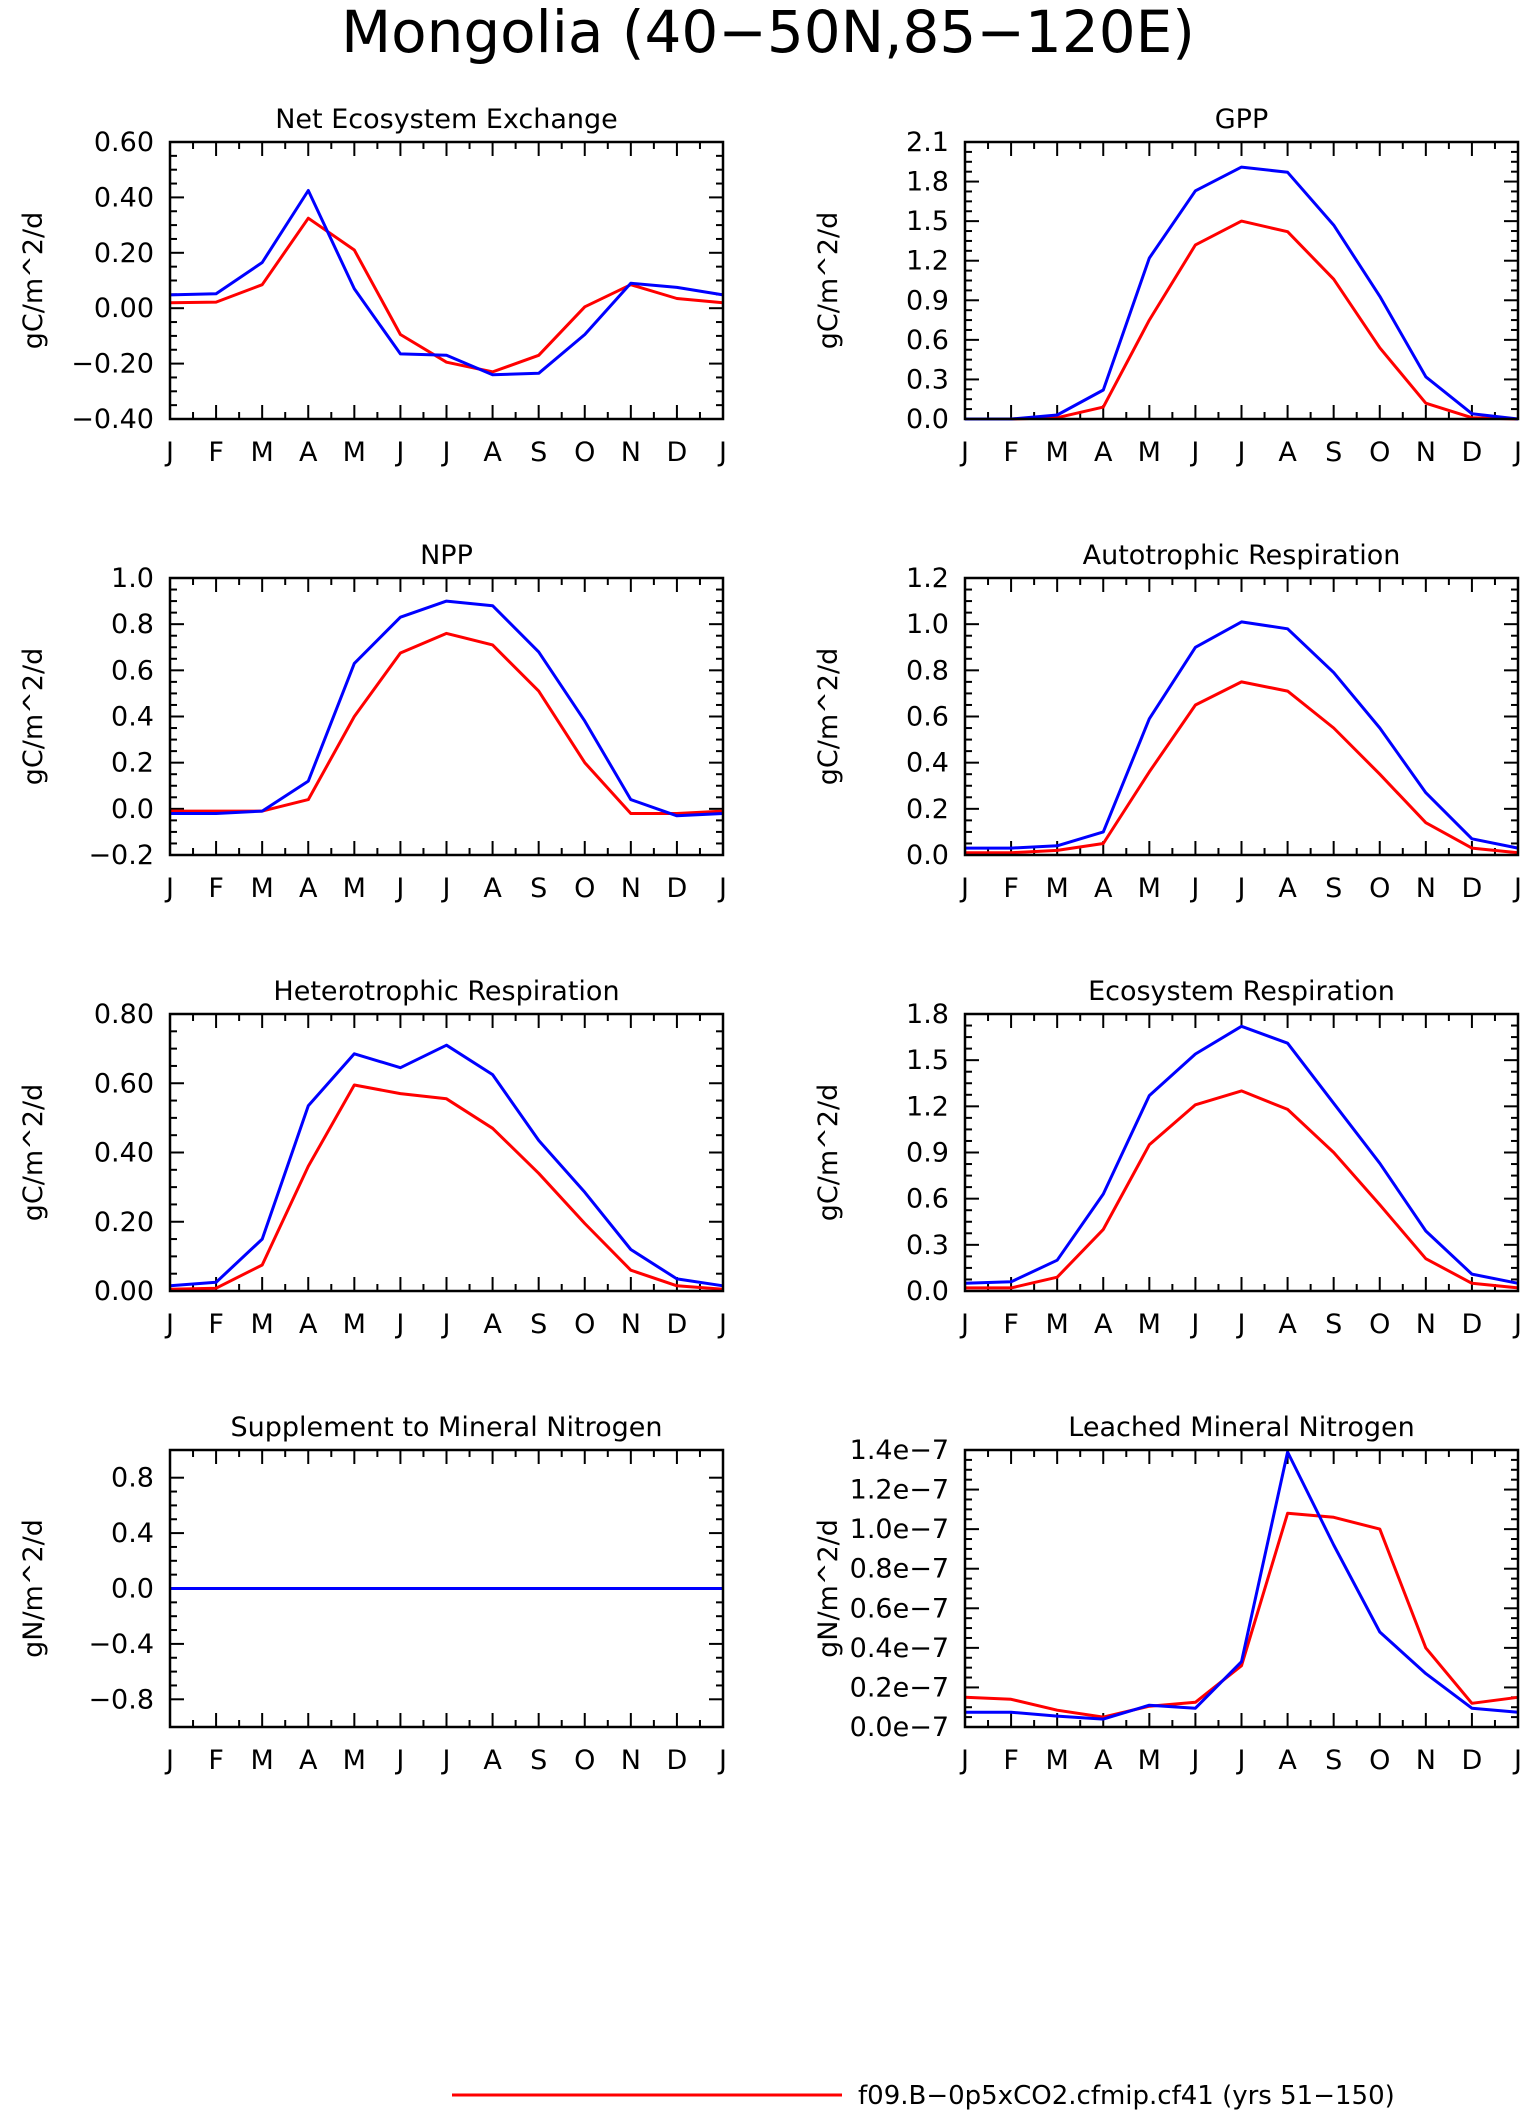 The image size is (1537, 2119). I want to click on y-tick-label: 1.8, so click(927, 182).